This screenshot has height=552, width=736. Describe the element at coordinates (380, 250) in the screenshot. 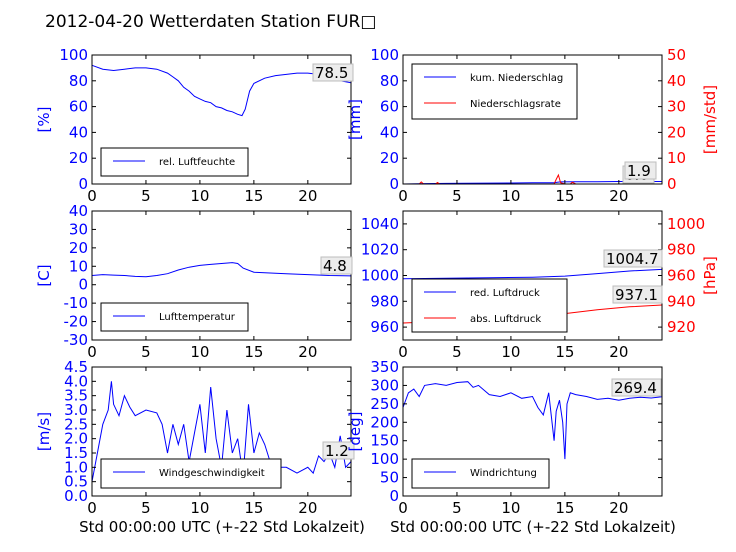

I see `y-tick-label: 1020` at that location.